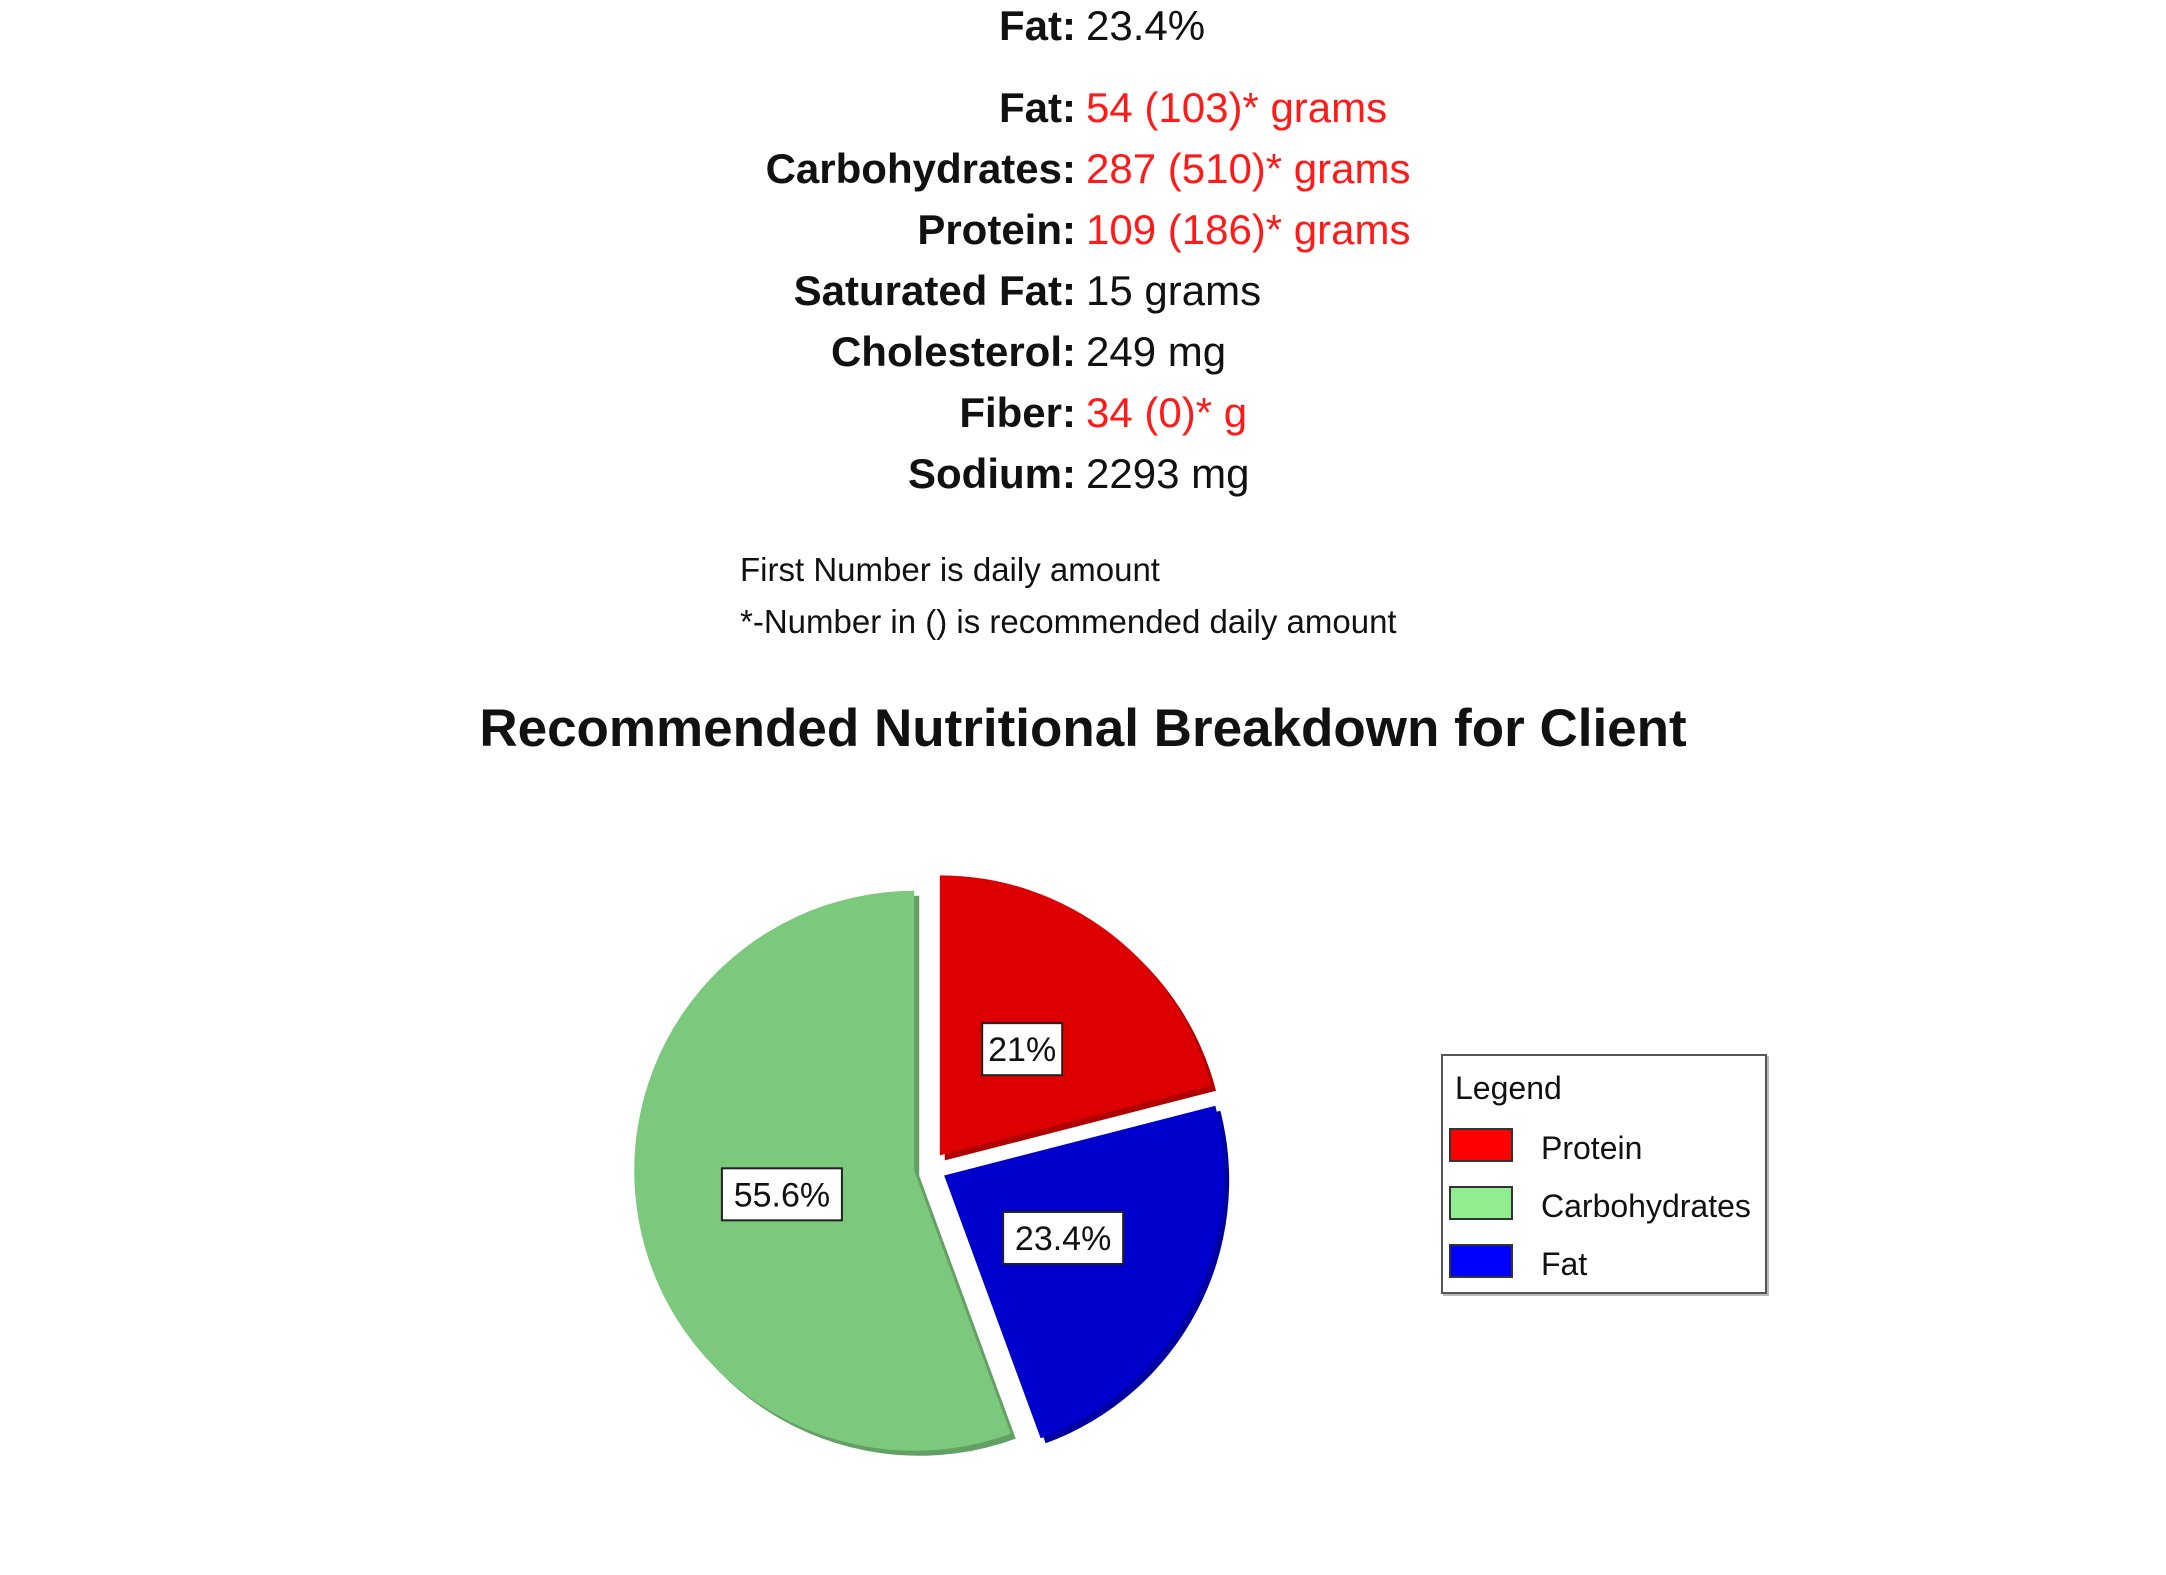 The height and width of the screenshot is (1575, 2166). What do you see at coordinates (1083, 26) in the screenshot?
I see `fat-summary-row: Fat: 23.4%` at bounding box center [1083, 26].